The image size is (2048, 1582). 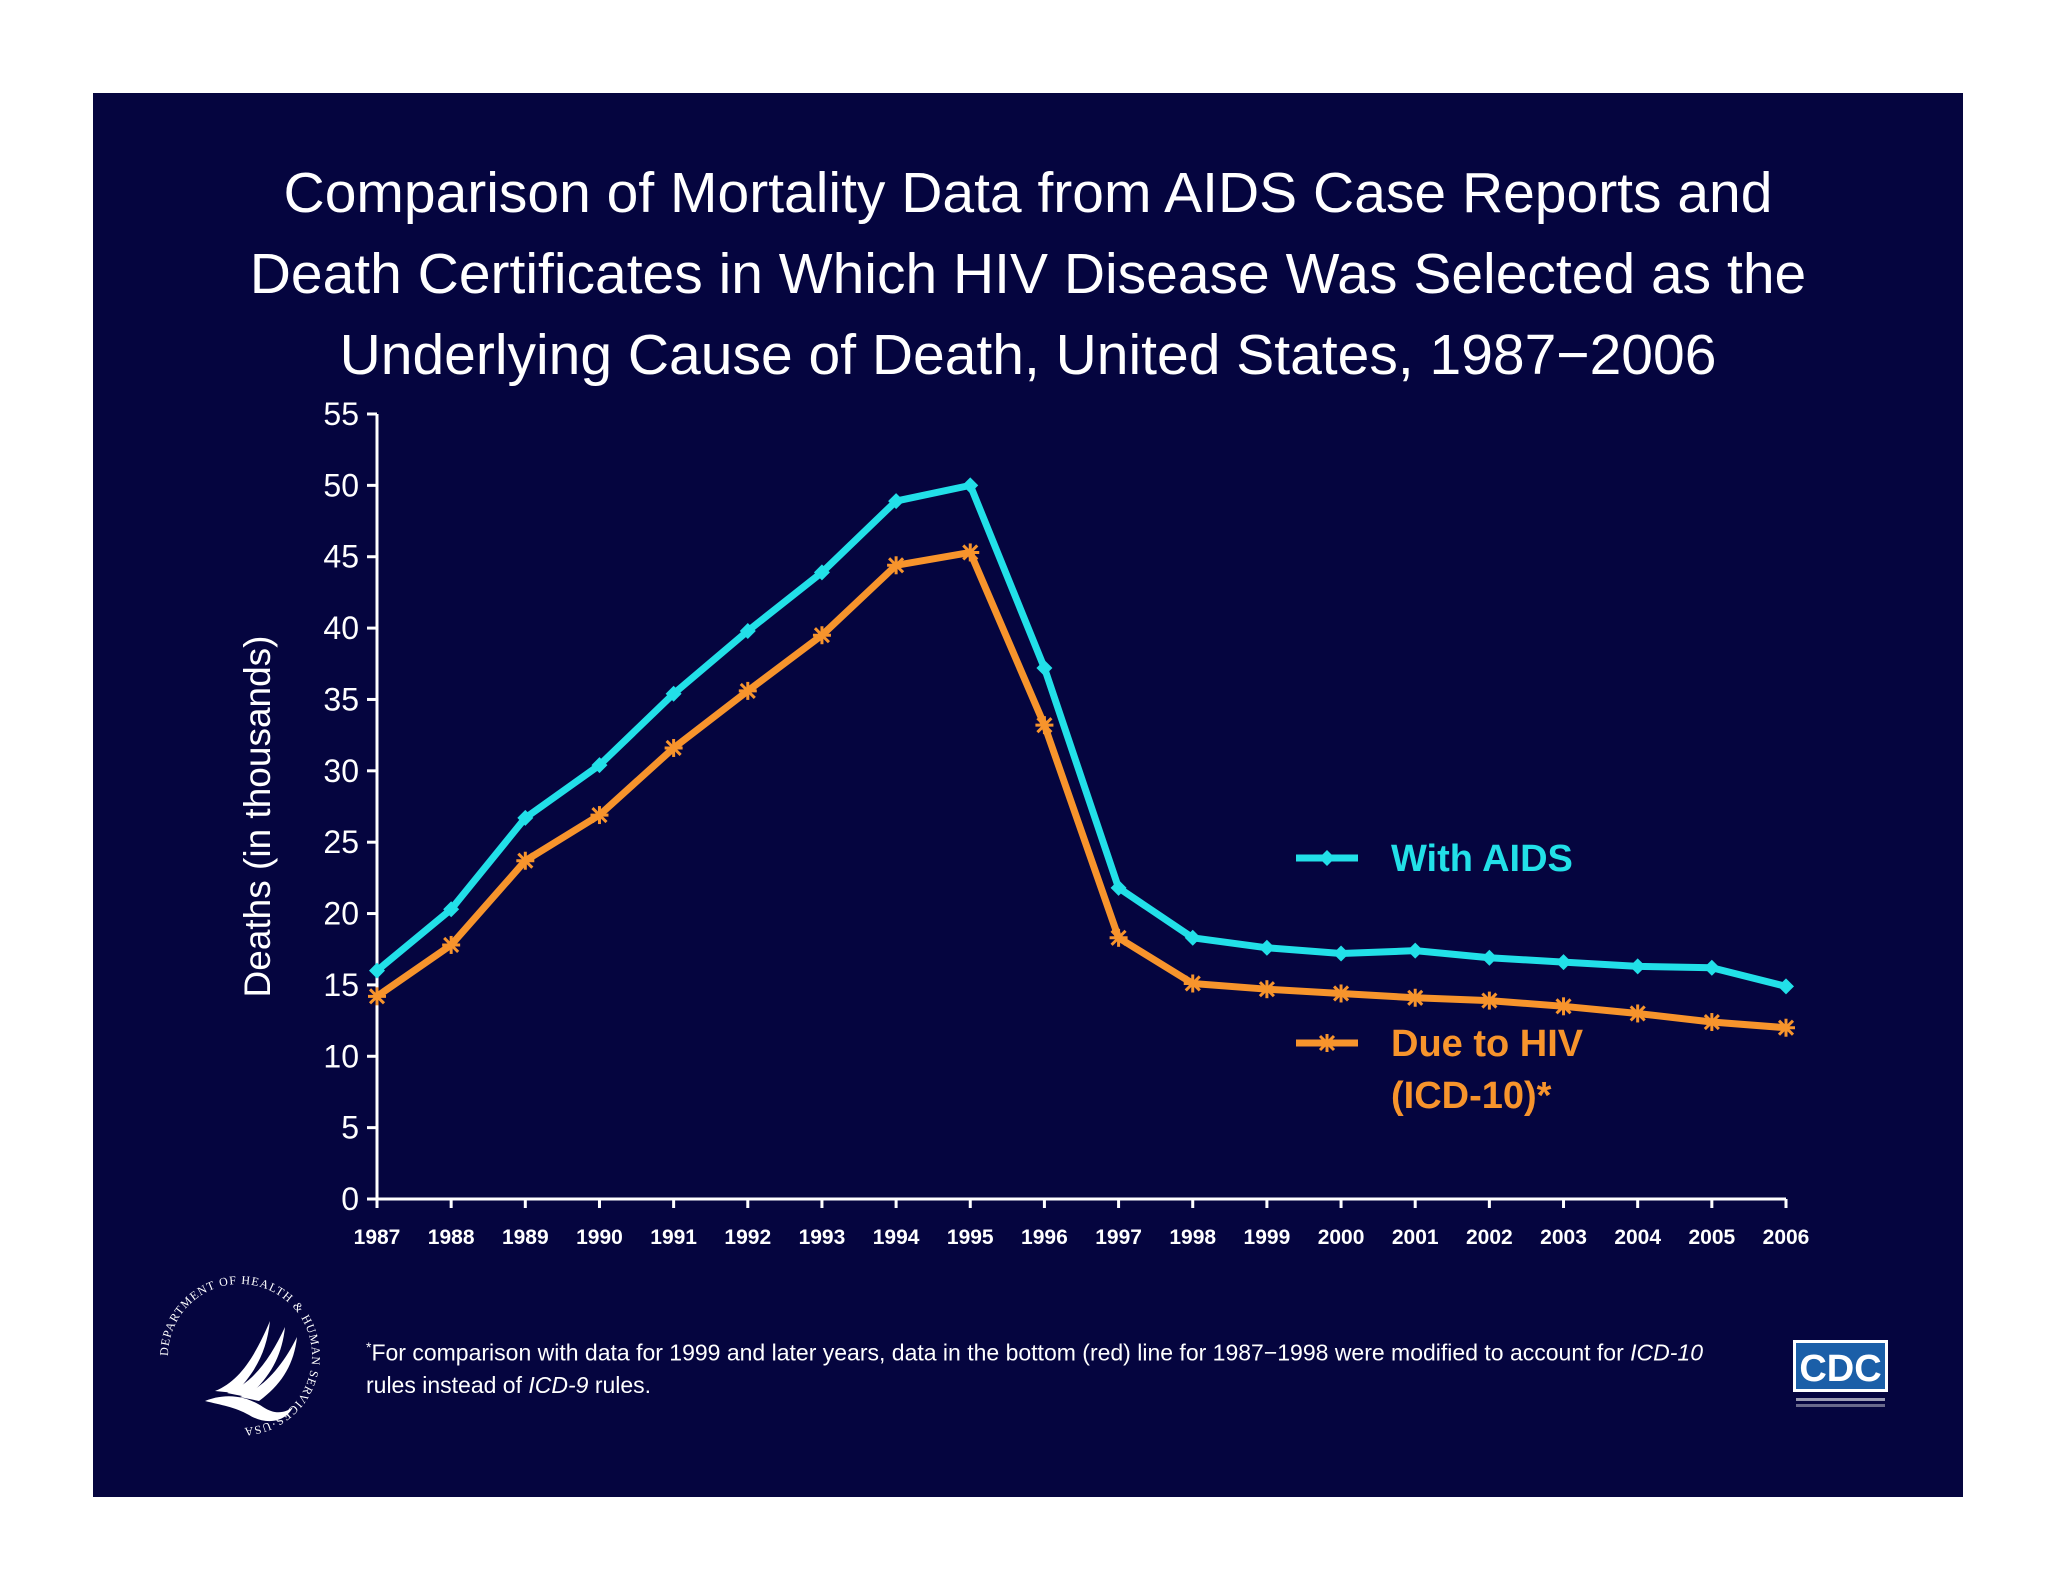 What do you see at coordinates (251, 1371) in the screenshot?
I see `eagle-icon` at bounding box center [251, 1371].